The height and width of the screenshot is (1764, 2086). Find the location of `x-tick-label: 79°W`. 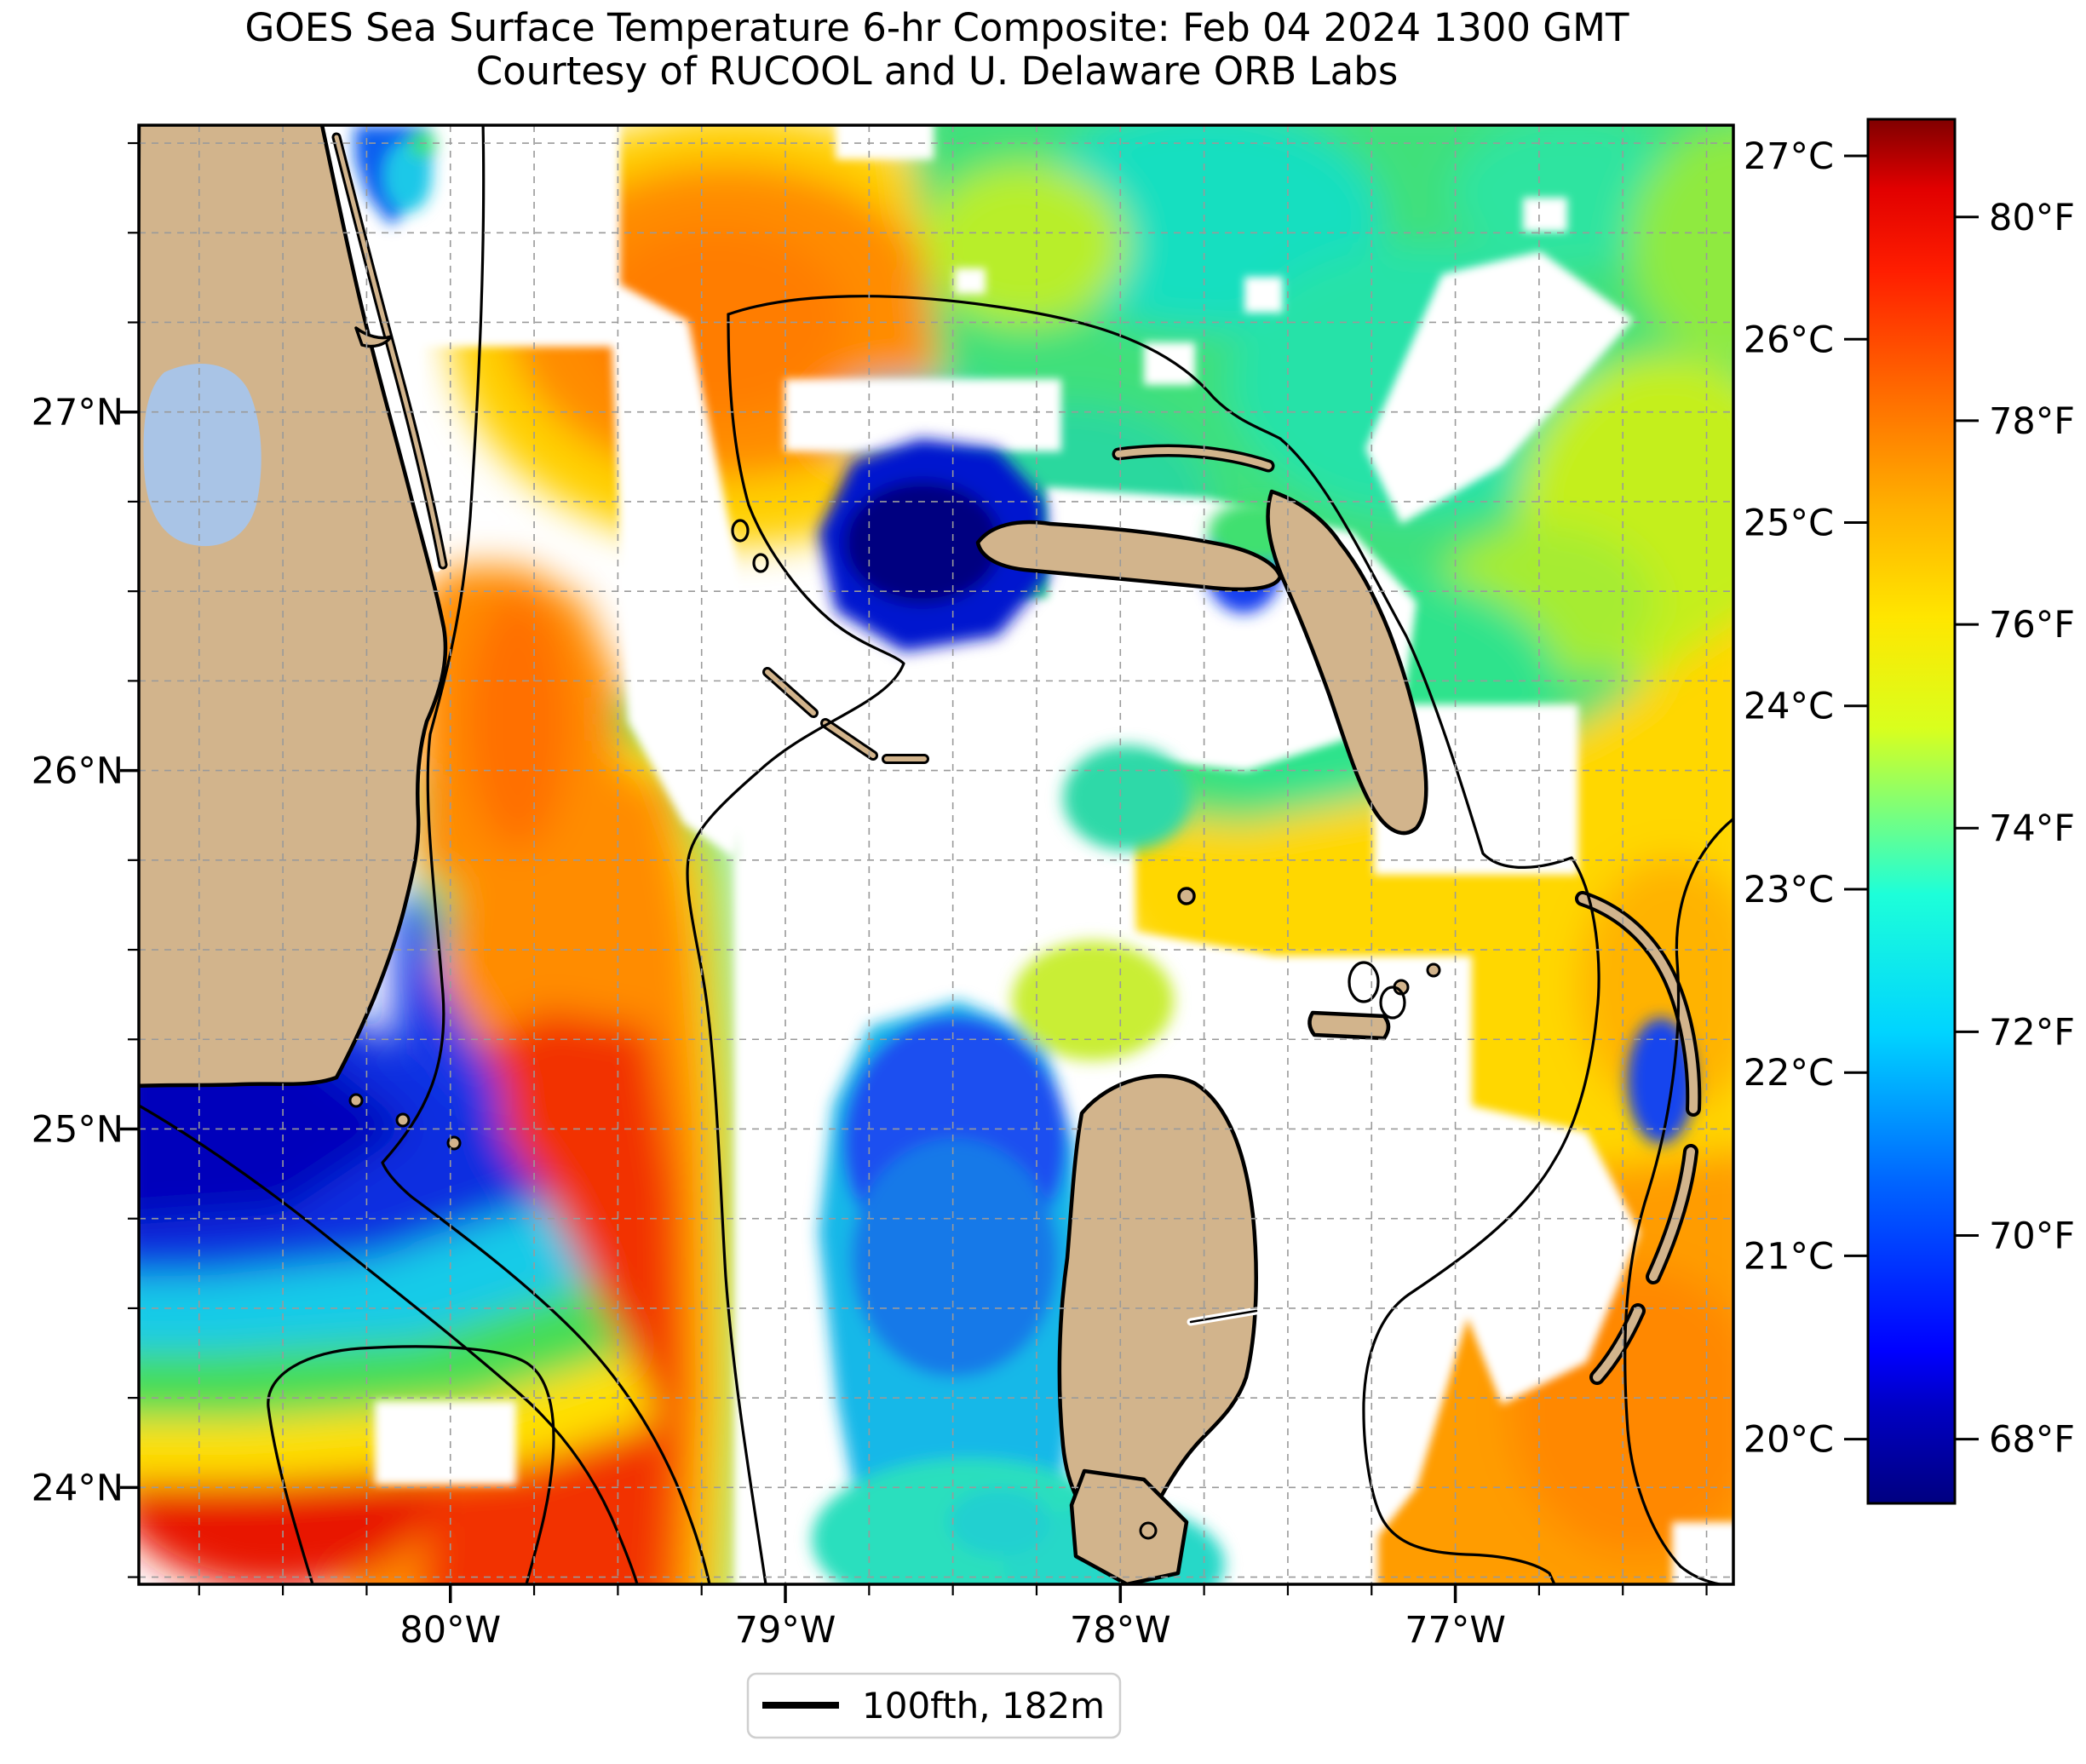

x-tick-label: 79°W is located at coordinates (785, 1630).